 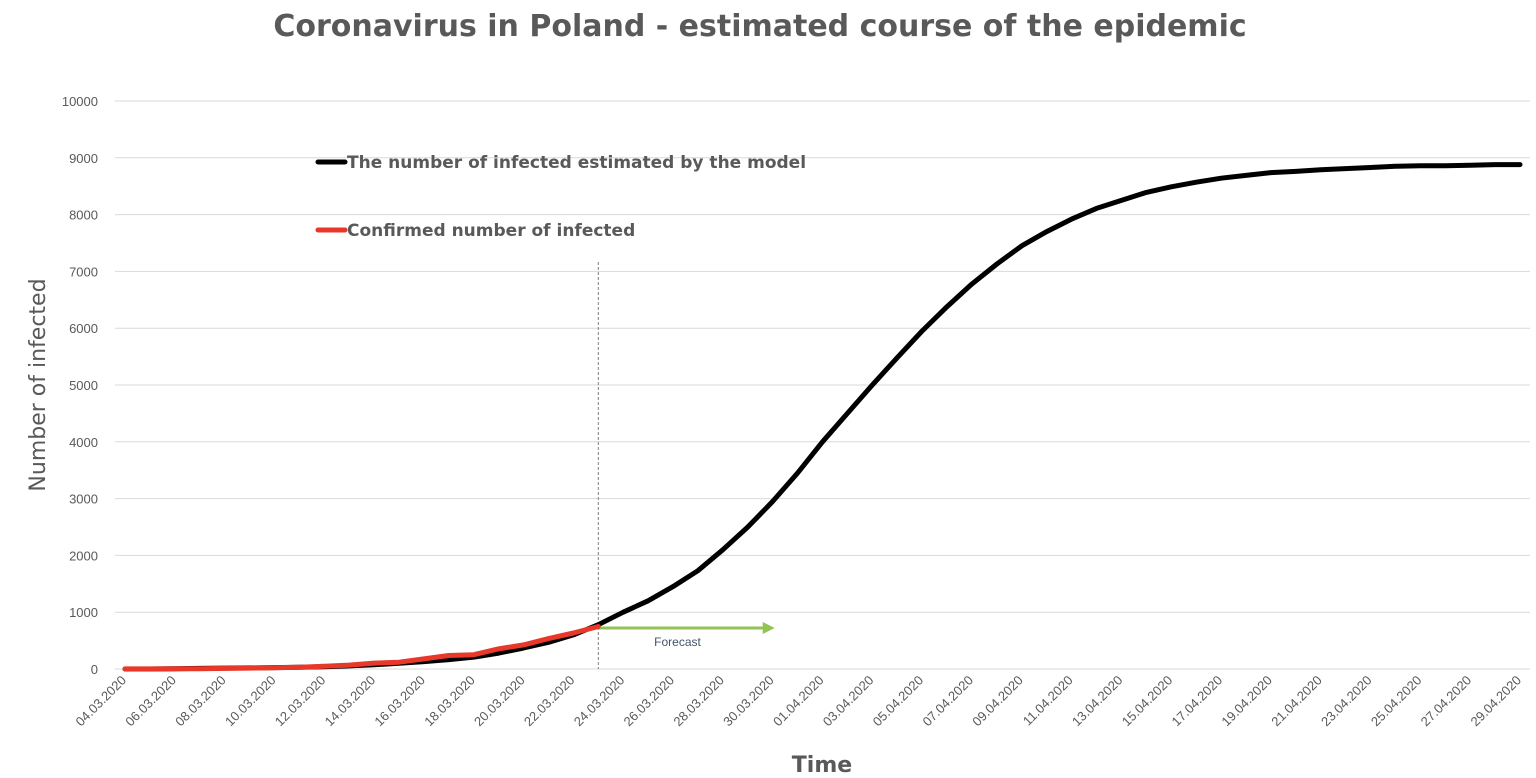 I want to click on x-tick-label: 25.04.2020, so click(x=1396, y=701).